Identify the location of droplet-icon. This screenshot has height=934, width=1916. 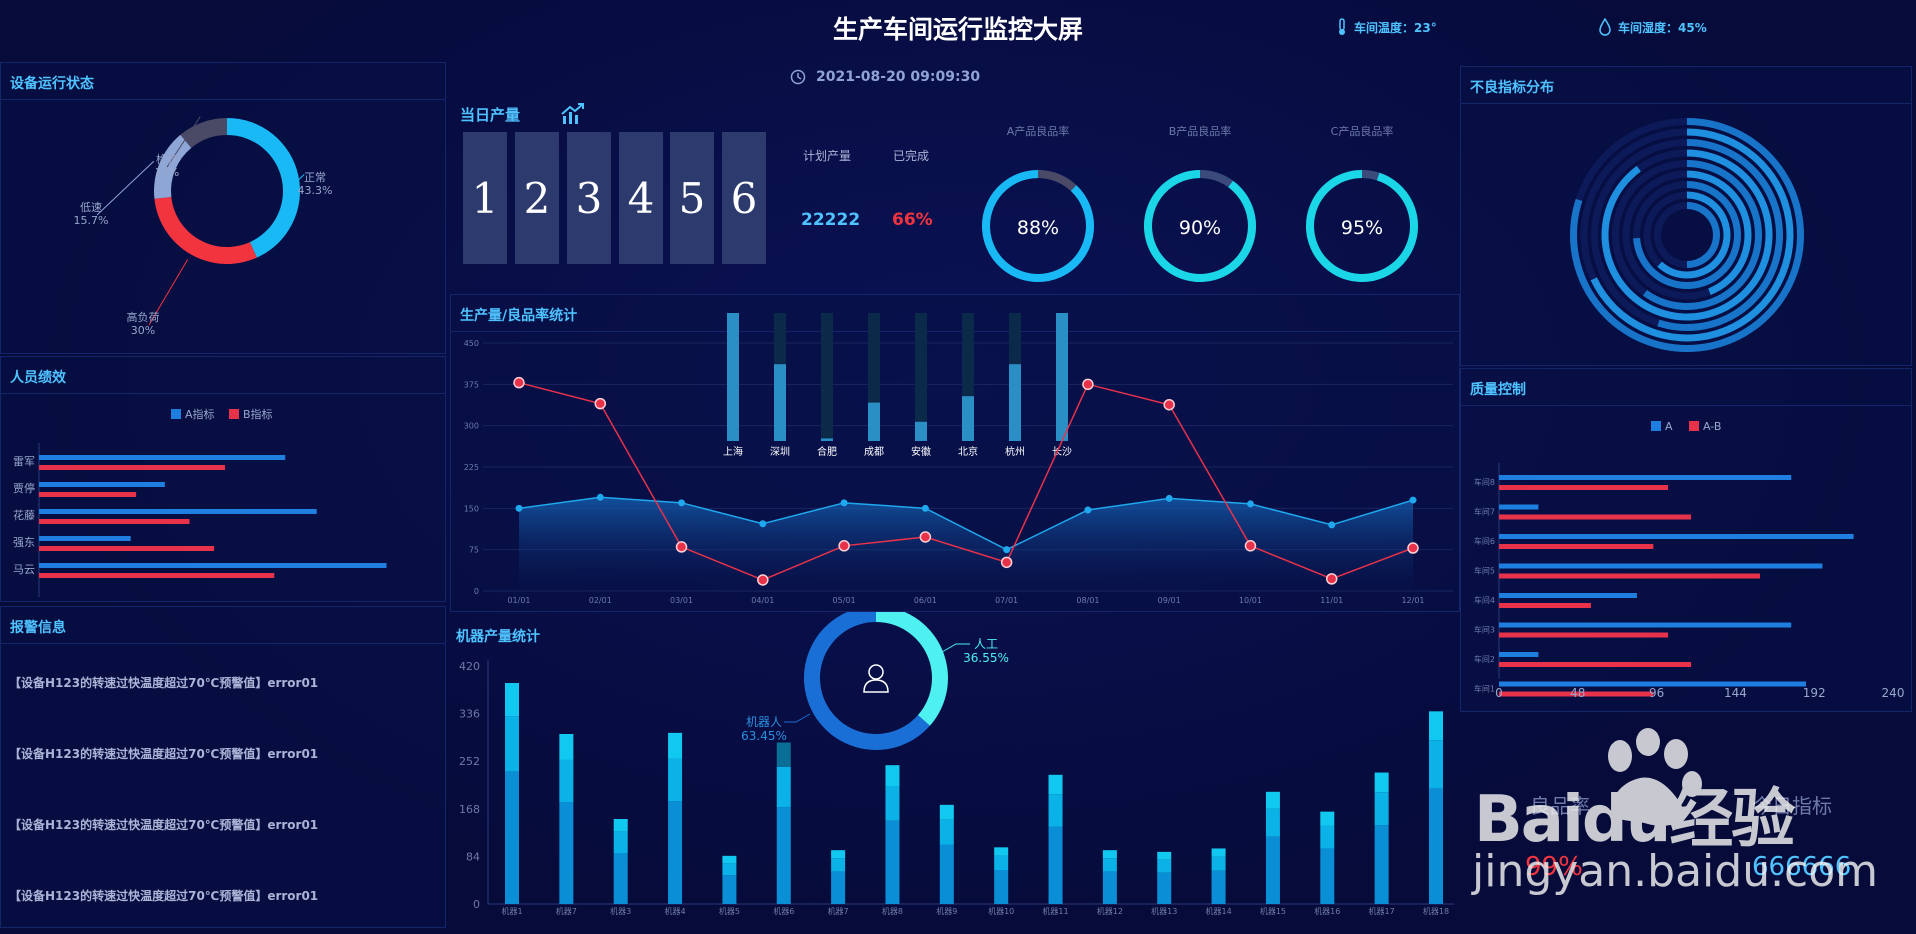
(1605, 27).